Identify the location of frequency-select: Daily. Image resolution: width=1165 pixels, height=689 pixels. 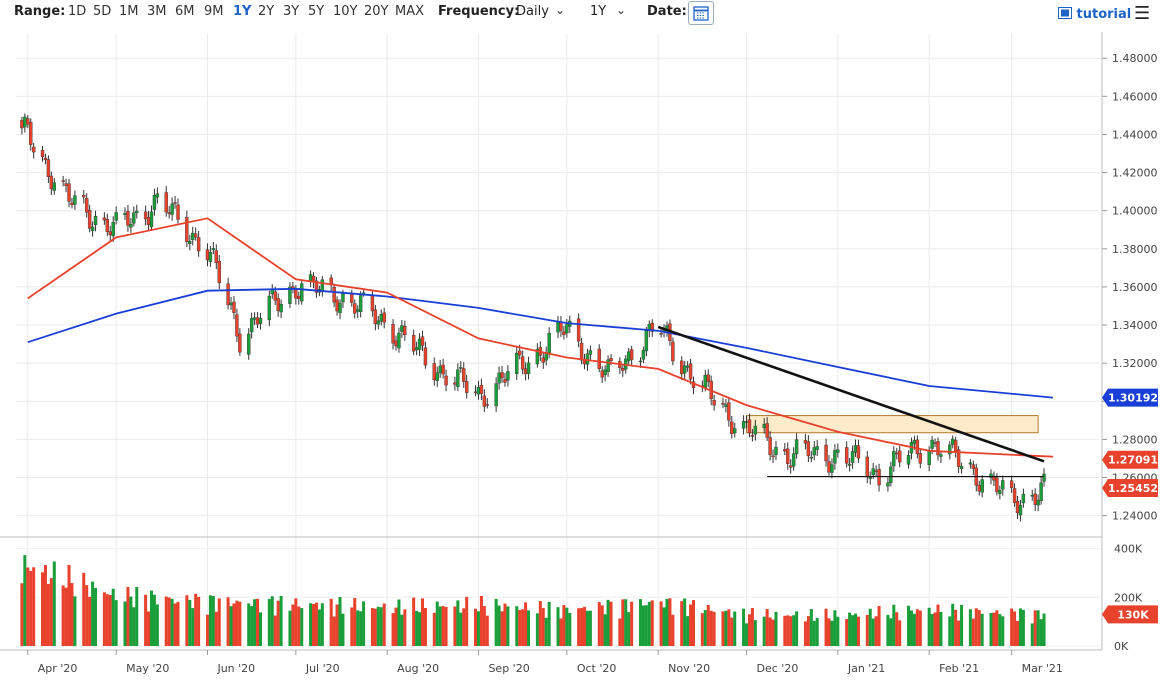
(532, 11).